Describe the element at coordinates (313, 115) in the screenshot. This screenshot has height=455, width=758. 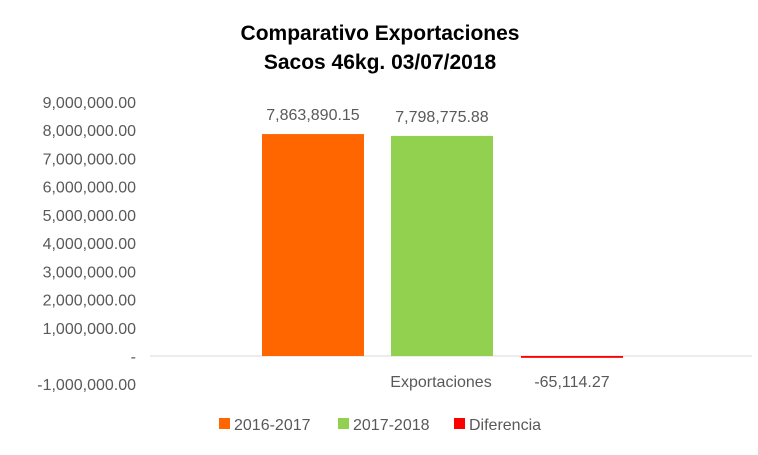
I see `data-label: 7,863,890.15` at that location.